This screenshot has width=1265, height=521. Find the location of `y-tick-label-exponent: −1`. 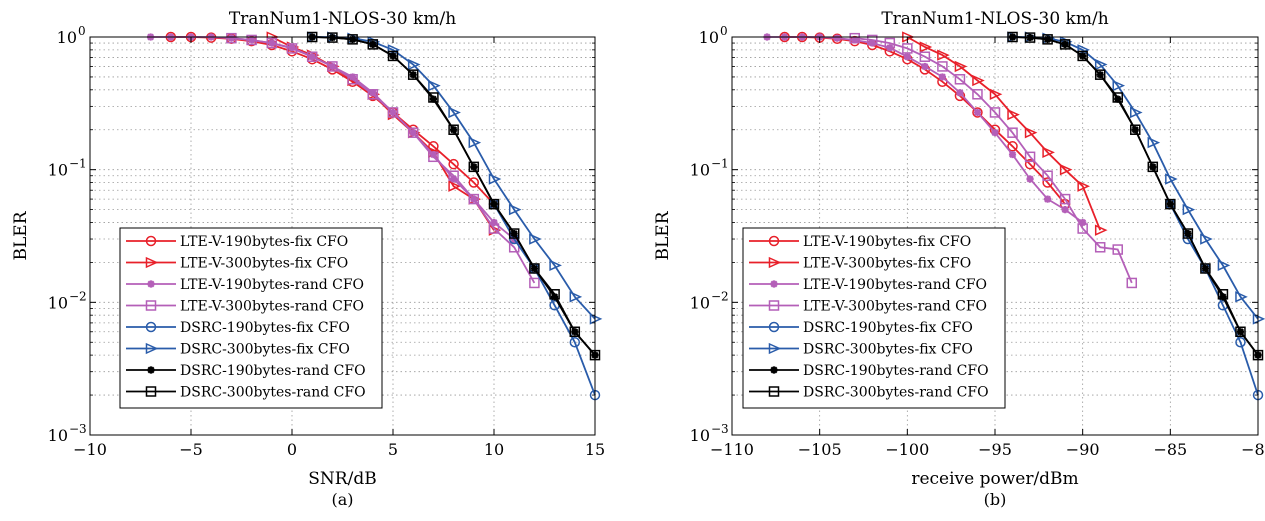

y-tick-label-exponent: −1 is located at coordinates (78, 164).